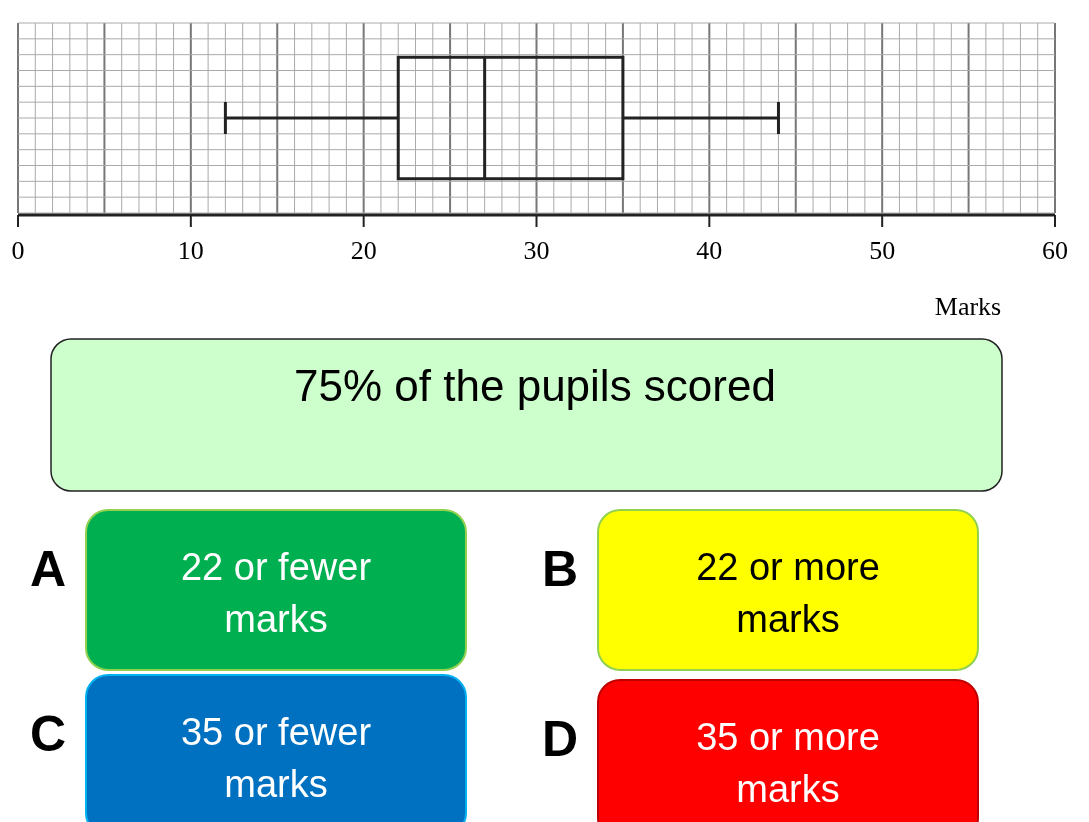 Image resolution: width=1089 pixels, height=822 pixels. Describe the element at coordinates (560, 738) in the screenshot. I see `text: D` at that location.